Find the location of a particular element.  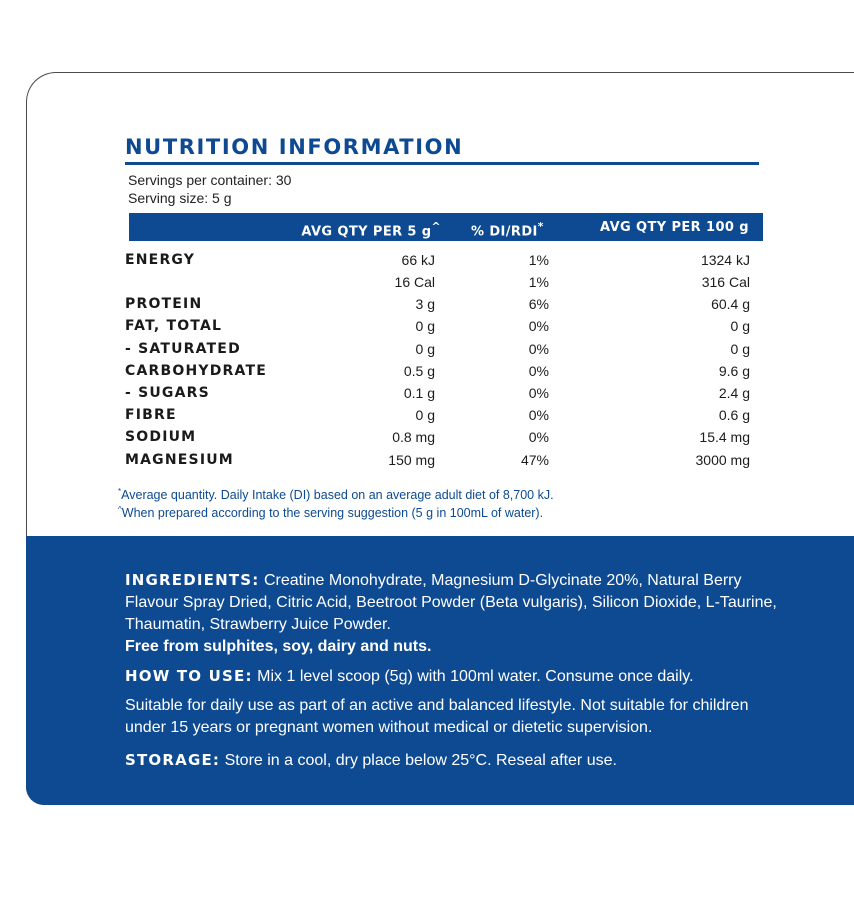

per-100g-value: 1324 kJ is located at coordinates (725, 260).